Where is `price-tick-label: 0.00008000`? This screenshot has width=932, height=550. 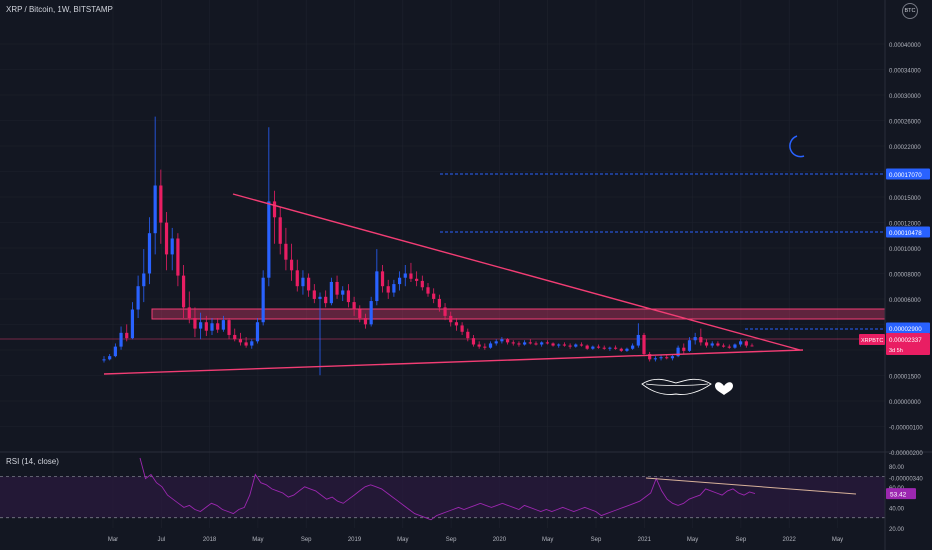 price-tick-label: 0.00008000 is located at coordinates (905, 276).